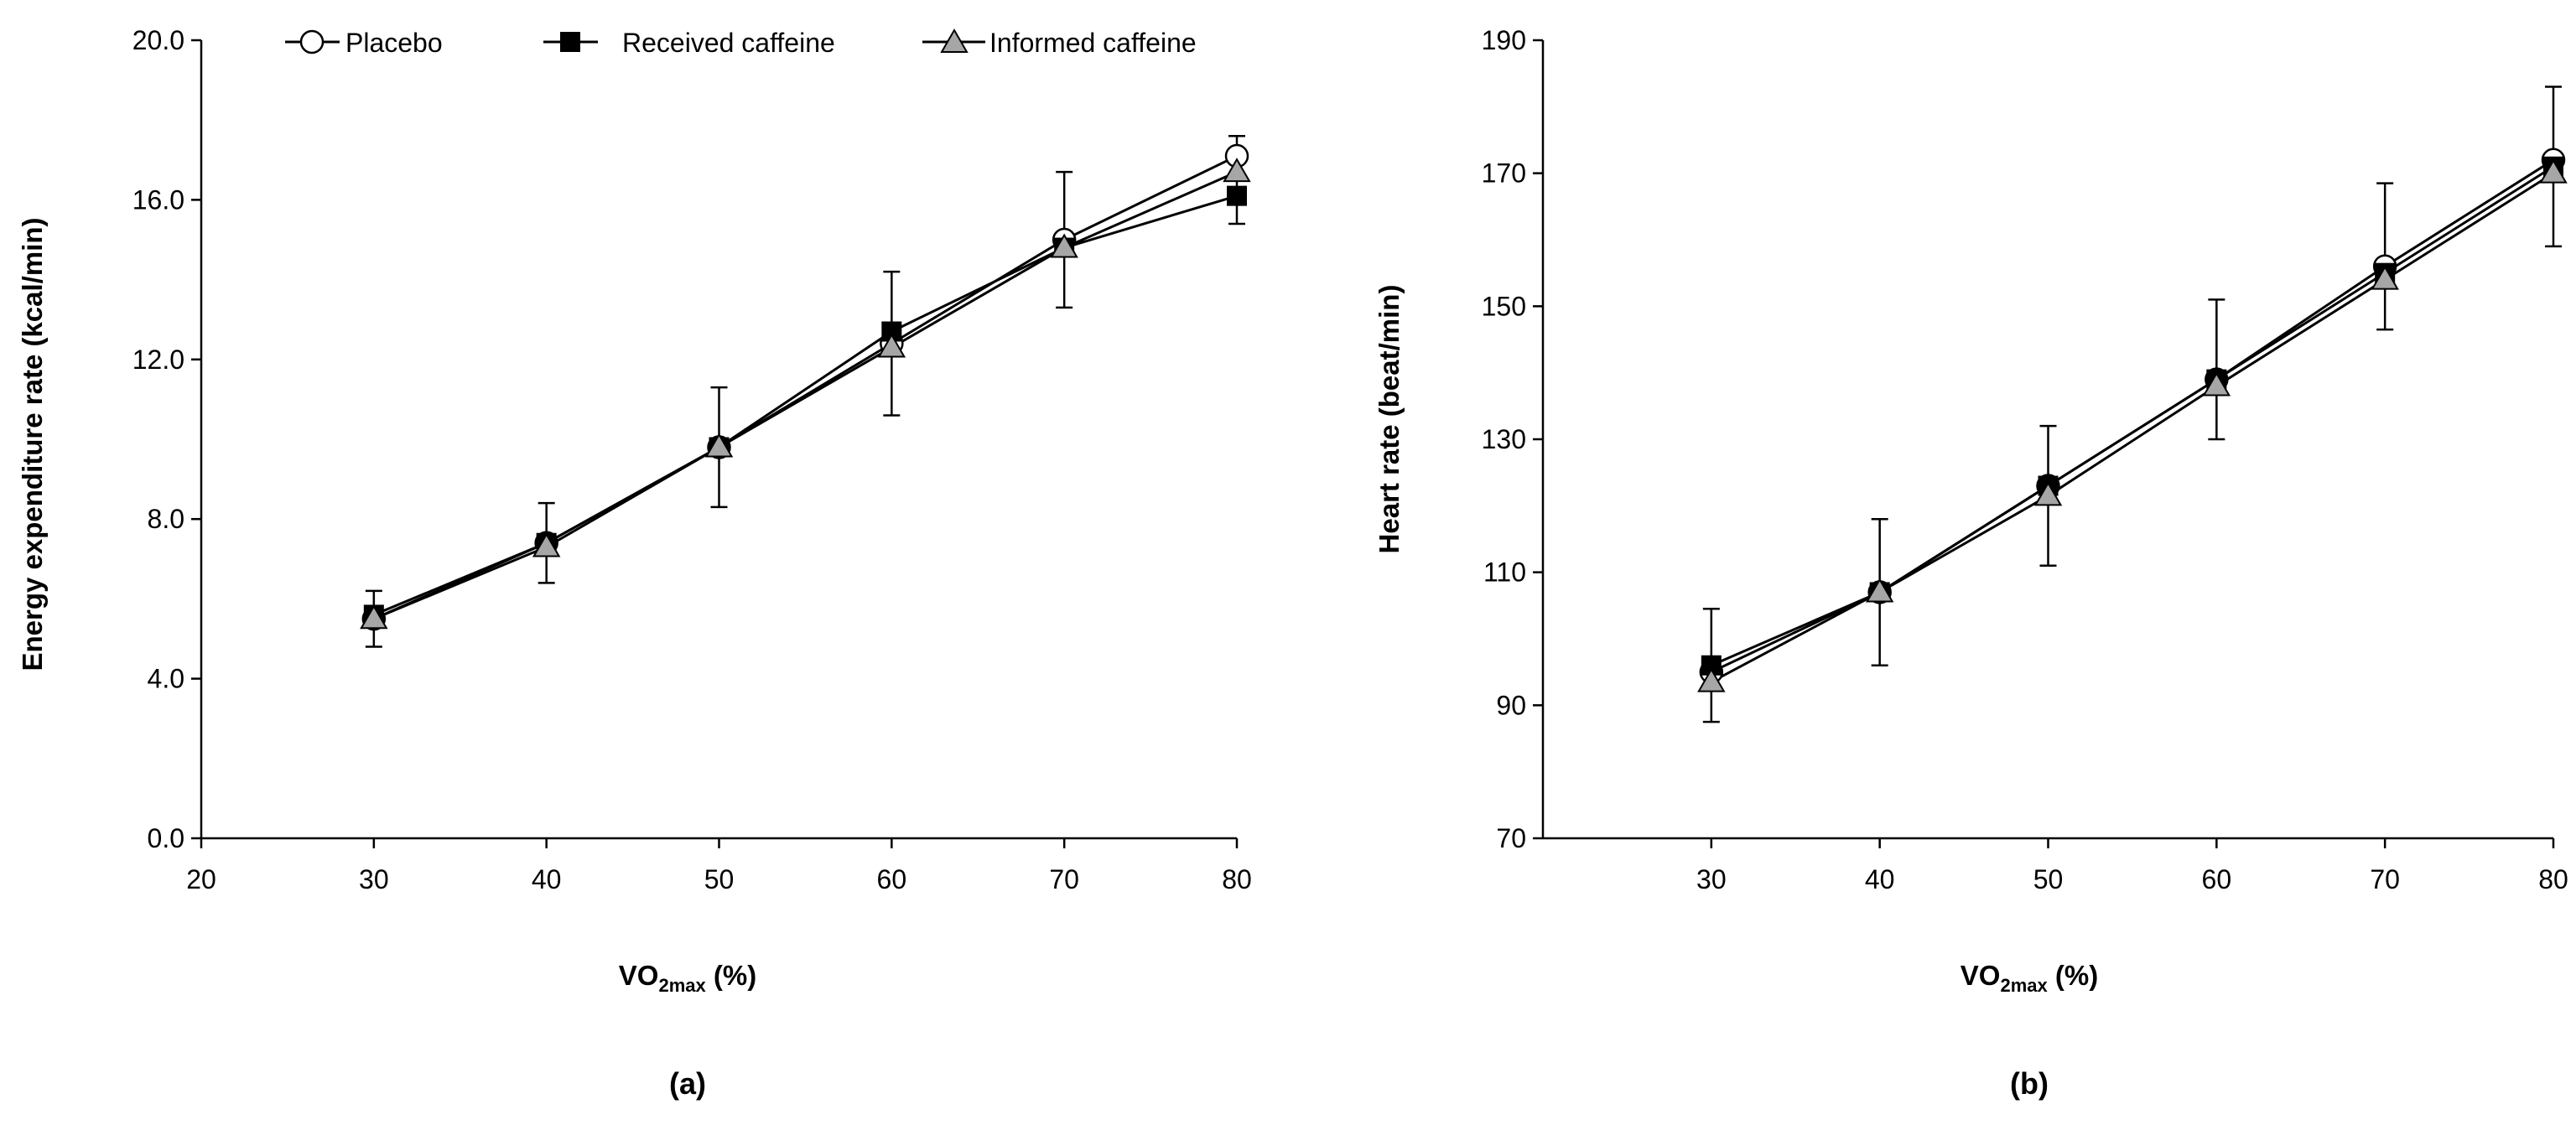 This screenshot has height=1130, width=2576. What do you see at coordinates (158, 199) in the screenshot?
I see `panel-a-y-tick-label: 16.0` at bounding box center [158, 199].